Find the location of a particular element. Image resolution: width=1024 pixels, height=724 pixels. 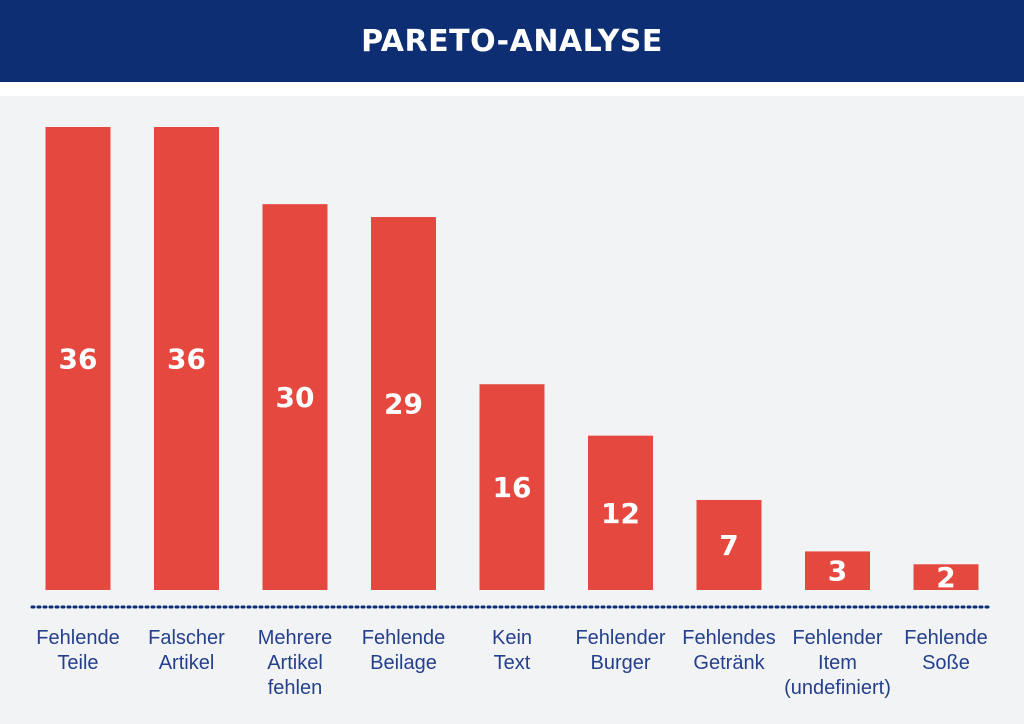

category-label: Fehlender Item (undefiniert) is located at coordinates (837, 663).